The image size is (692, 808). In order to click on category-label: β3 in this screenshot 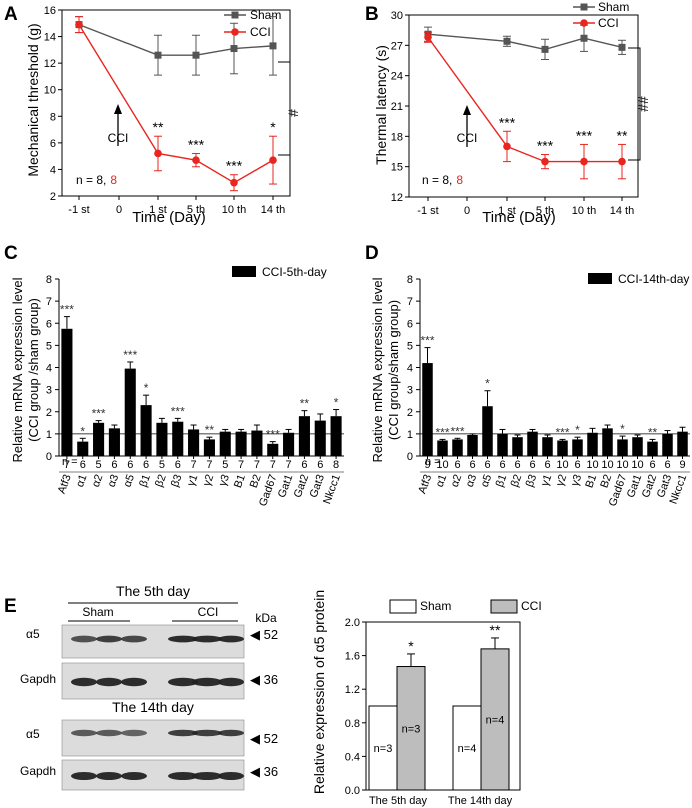, I will do `click(177, 481)`.